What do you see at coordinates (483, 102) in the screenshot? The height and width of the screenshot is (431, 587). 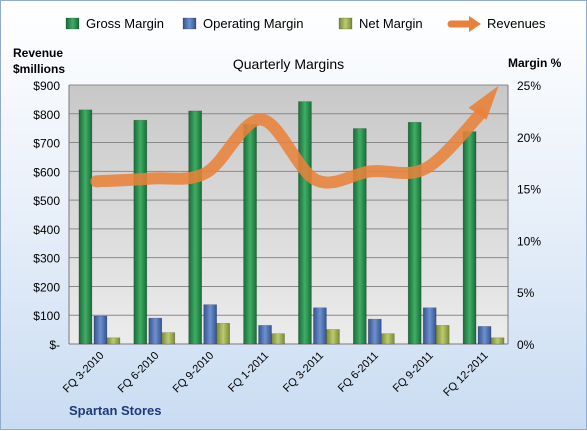 I see `revenues-arrowhead` at bounding box center [483, 102].